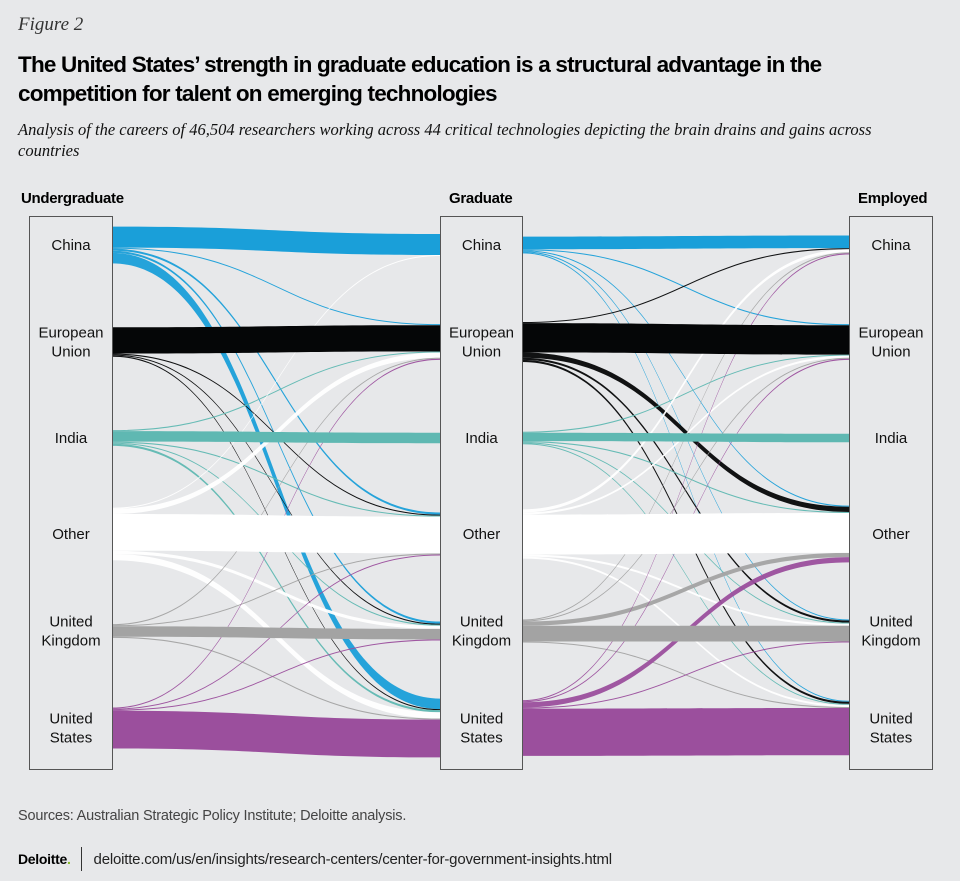 Image resolution: width=960 pixels, height=881 pixels. I want to click on flow-graduate-other-to-china, so click(685, 381).